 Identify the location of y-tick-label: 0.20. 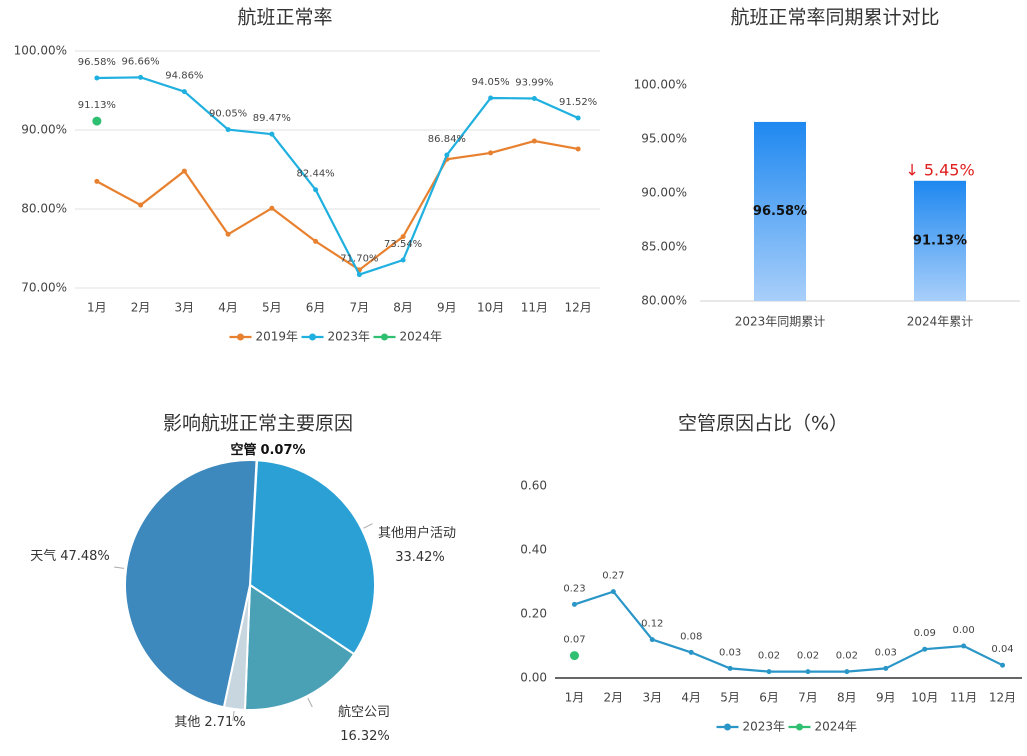
(533, 614).